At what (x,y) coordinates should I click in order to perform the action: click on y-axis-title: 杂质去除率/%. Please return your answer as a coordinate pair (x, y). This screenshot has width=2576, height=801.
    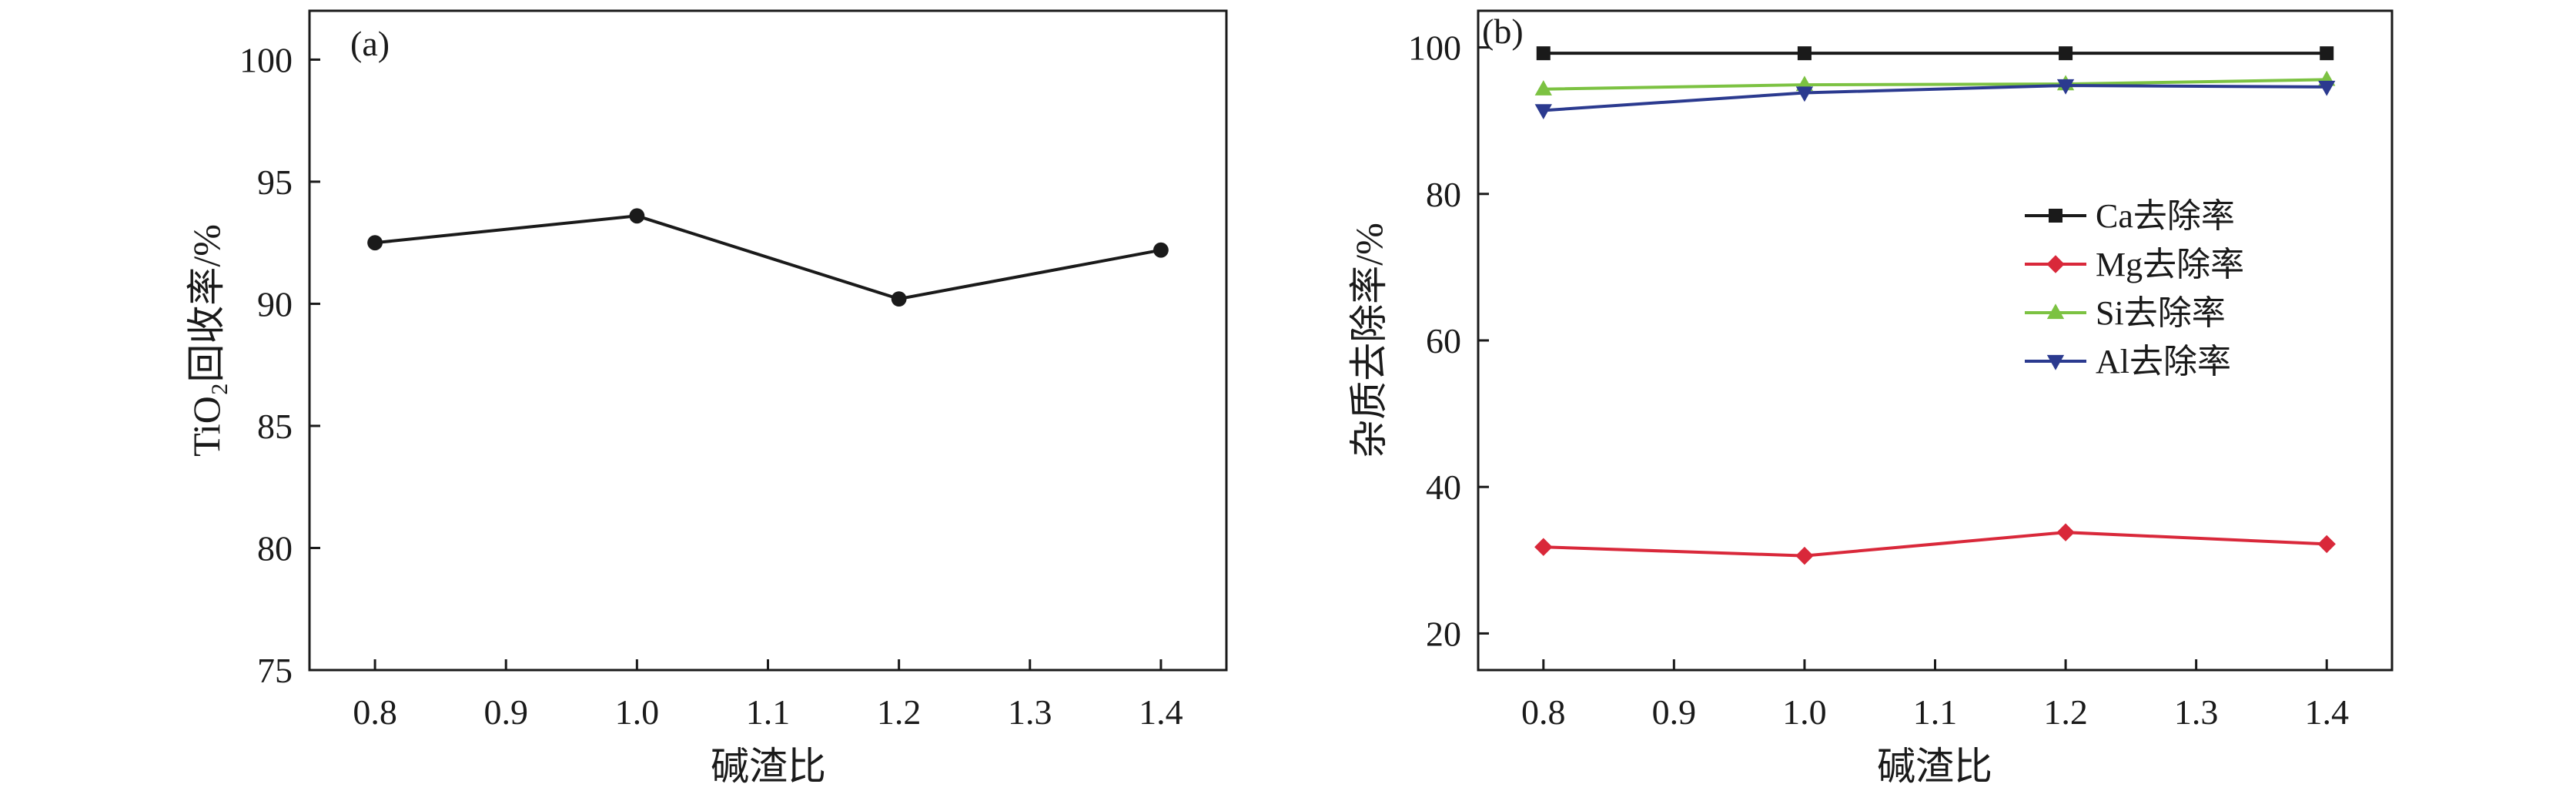
    Looking at the image, I should click on (1369, 340).